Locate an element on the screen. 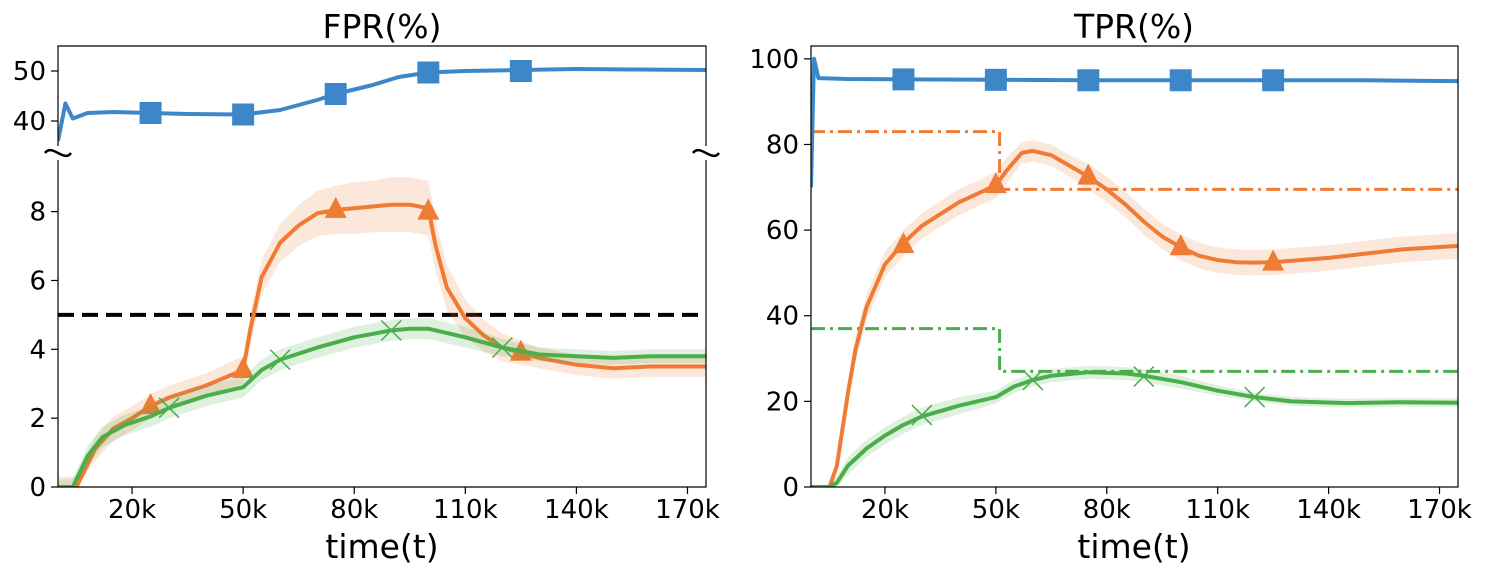 Image resolution: width=1487 pixels, height=575 pixels. fpr-upper-plot is located at coordinates (382, 101).